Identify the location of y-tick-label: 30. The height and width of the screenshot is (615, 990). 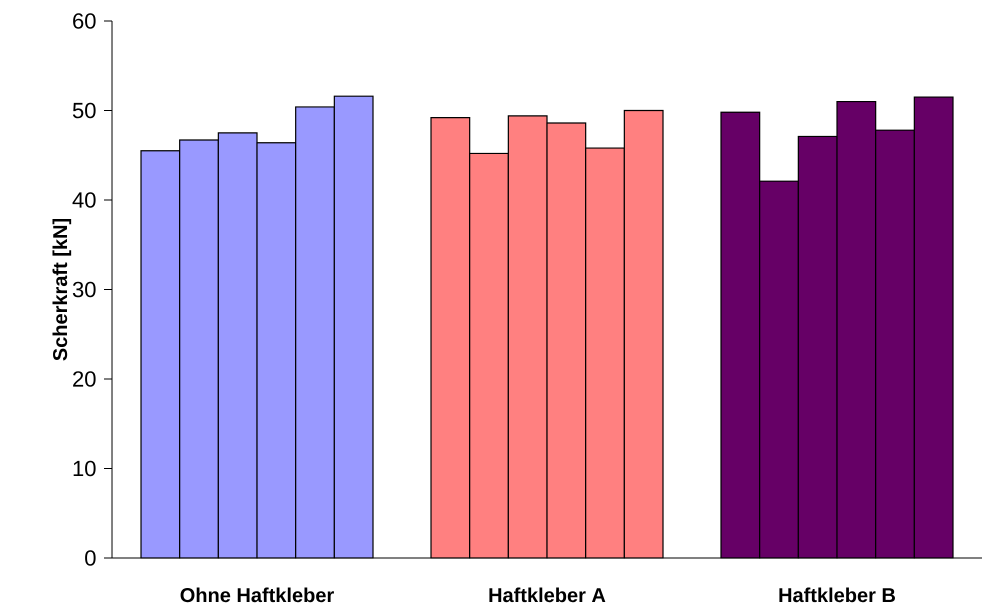
(84, 290).